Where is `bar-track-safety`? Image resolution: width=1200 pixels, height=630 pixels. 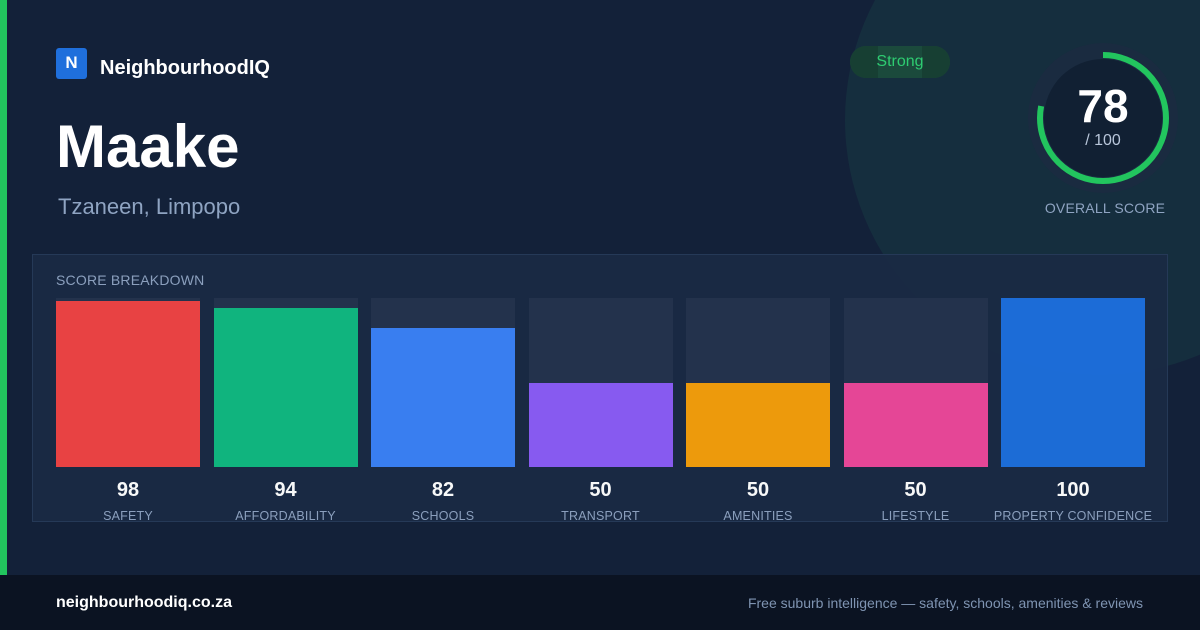
bar-track-safety is located at coordinates (128, 382).